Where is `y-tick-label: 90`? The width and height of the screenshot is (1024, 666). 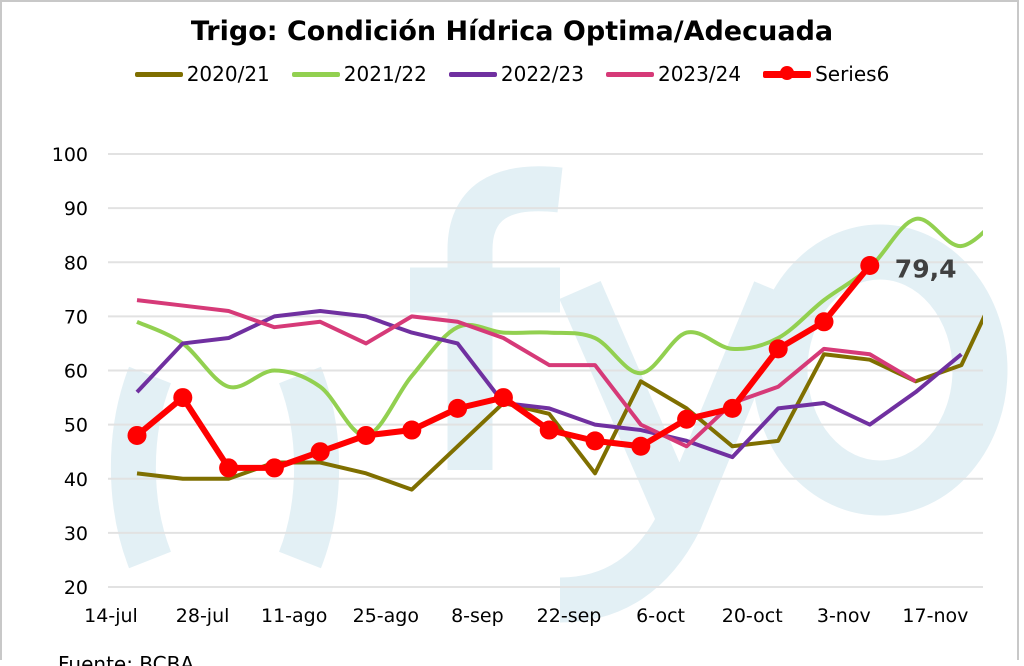 y-tick-label: 90 is located at coordinates (76, 209).